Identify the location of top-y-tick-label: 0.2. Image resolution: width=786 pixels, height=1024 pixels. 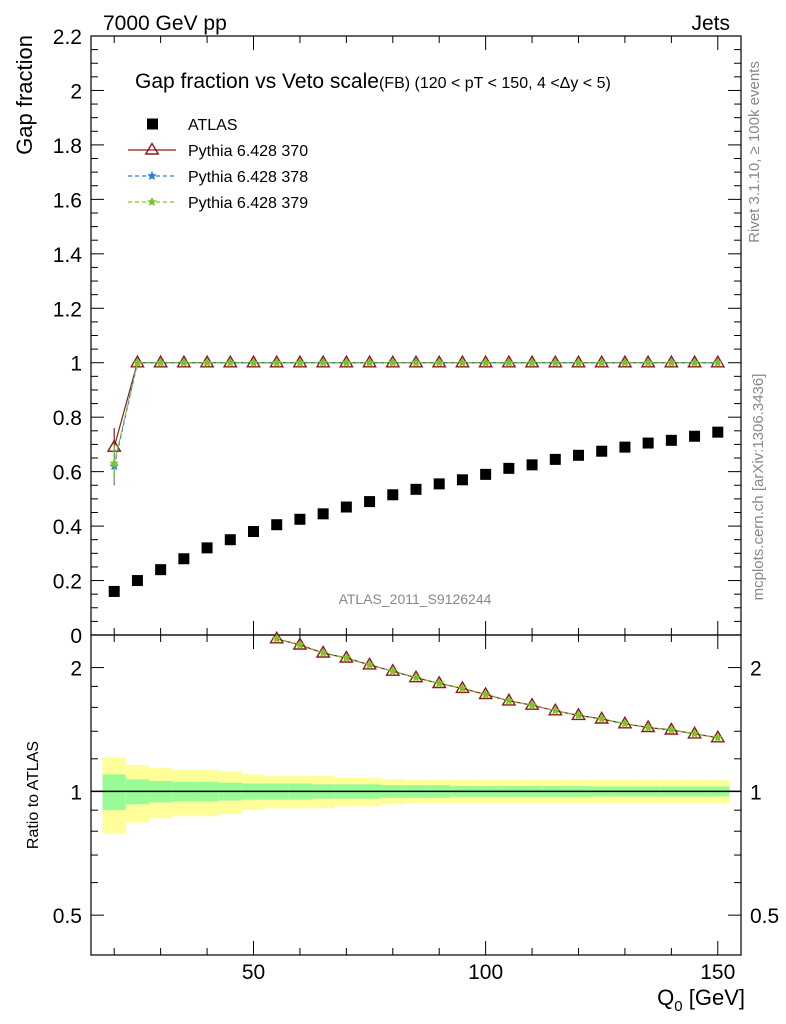
(67, 582).